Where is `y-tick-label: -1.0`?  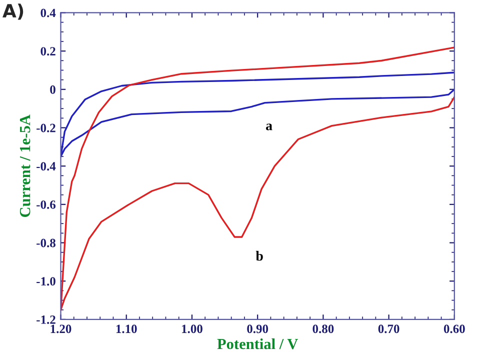
y-tick-label: -1.0 is located at coordinates (46, 281).